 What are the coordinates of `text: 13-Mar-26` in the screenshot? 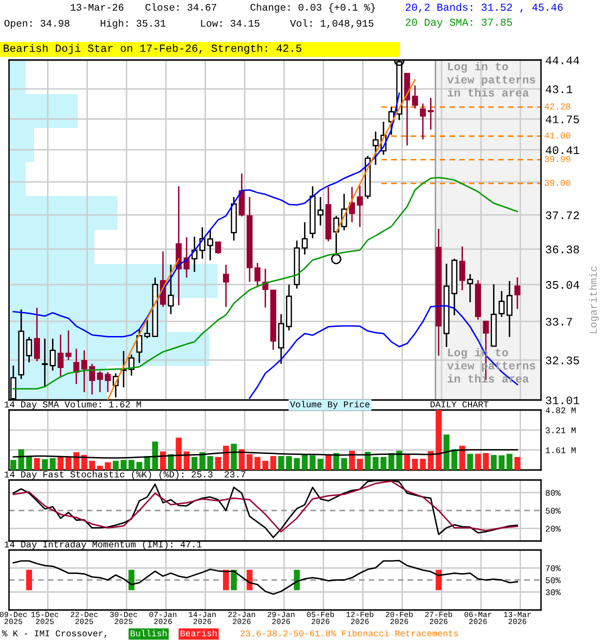 It's located at (97, 7).